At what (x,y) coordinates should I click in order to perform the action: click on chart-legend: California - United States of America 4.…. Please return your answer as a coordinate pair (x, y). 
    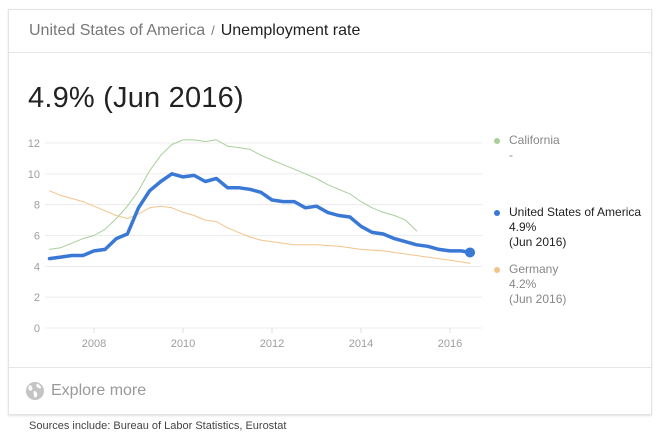
    Looking at the image, I should click on (568, 220).